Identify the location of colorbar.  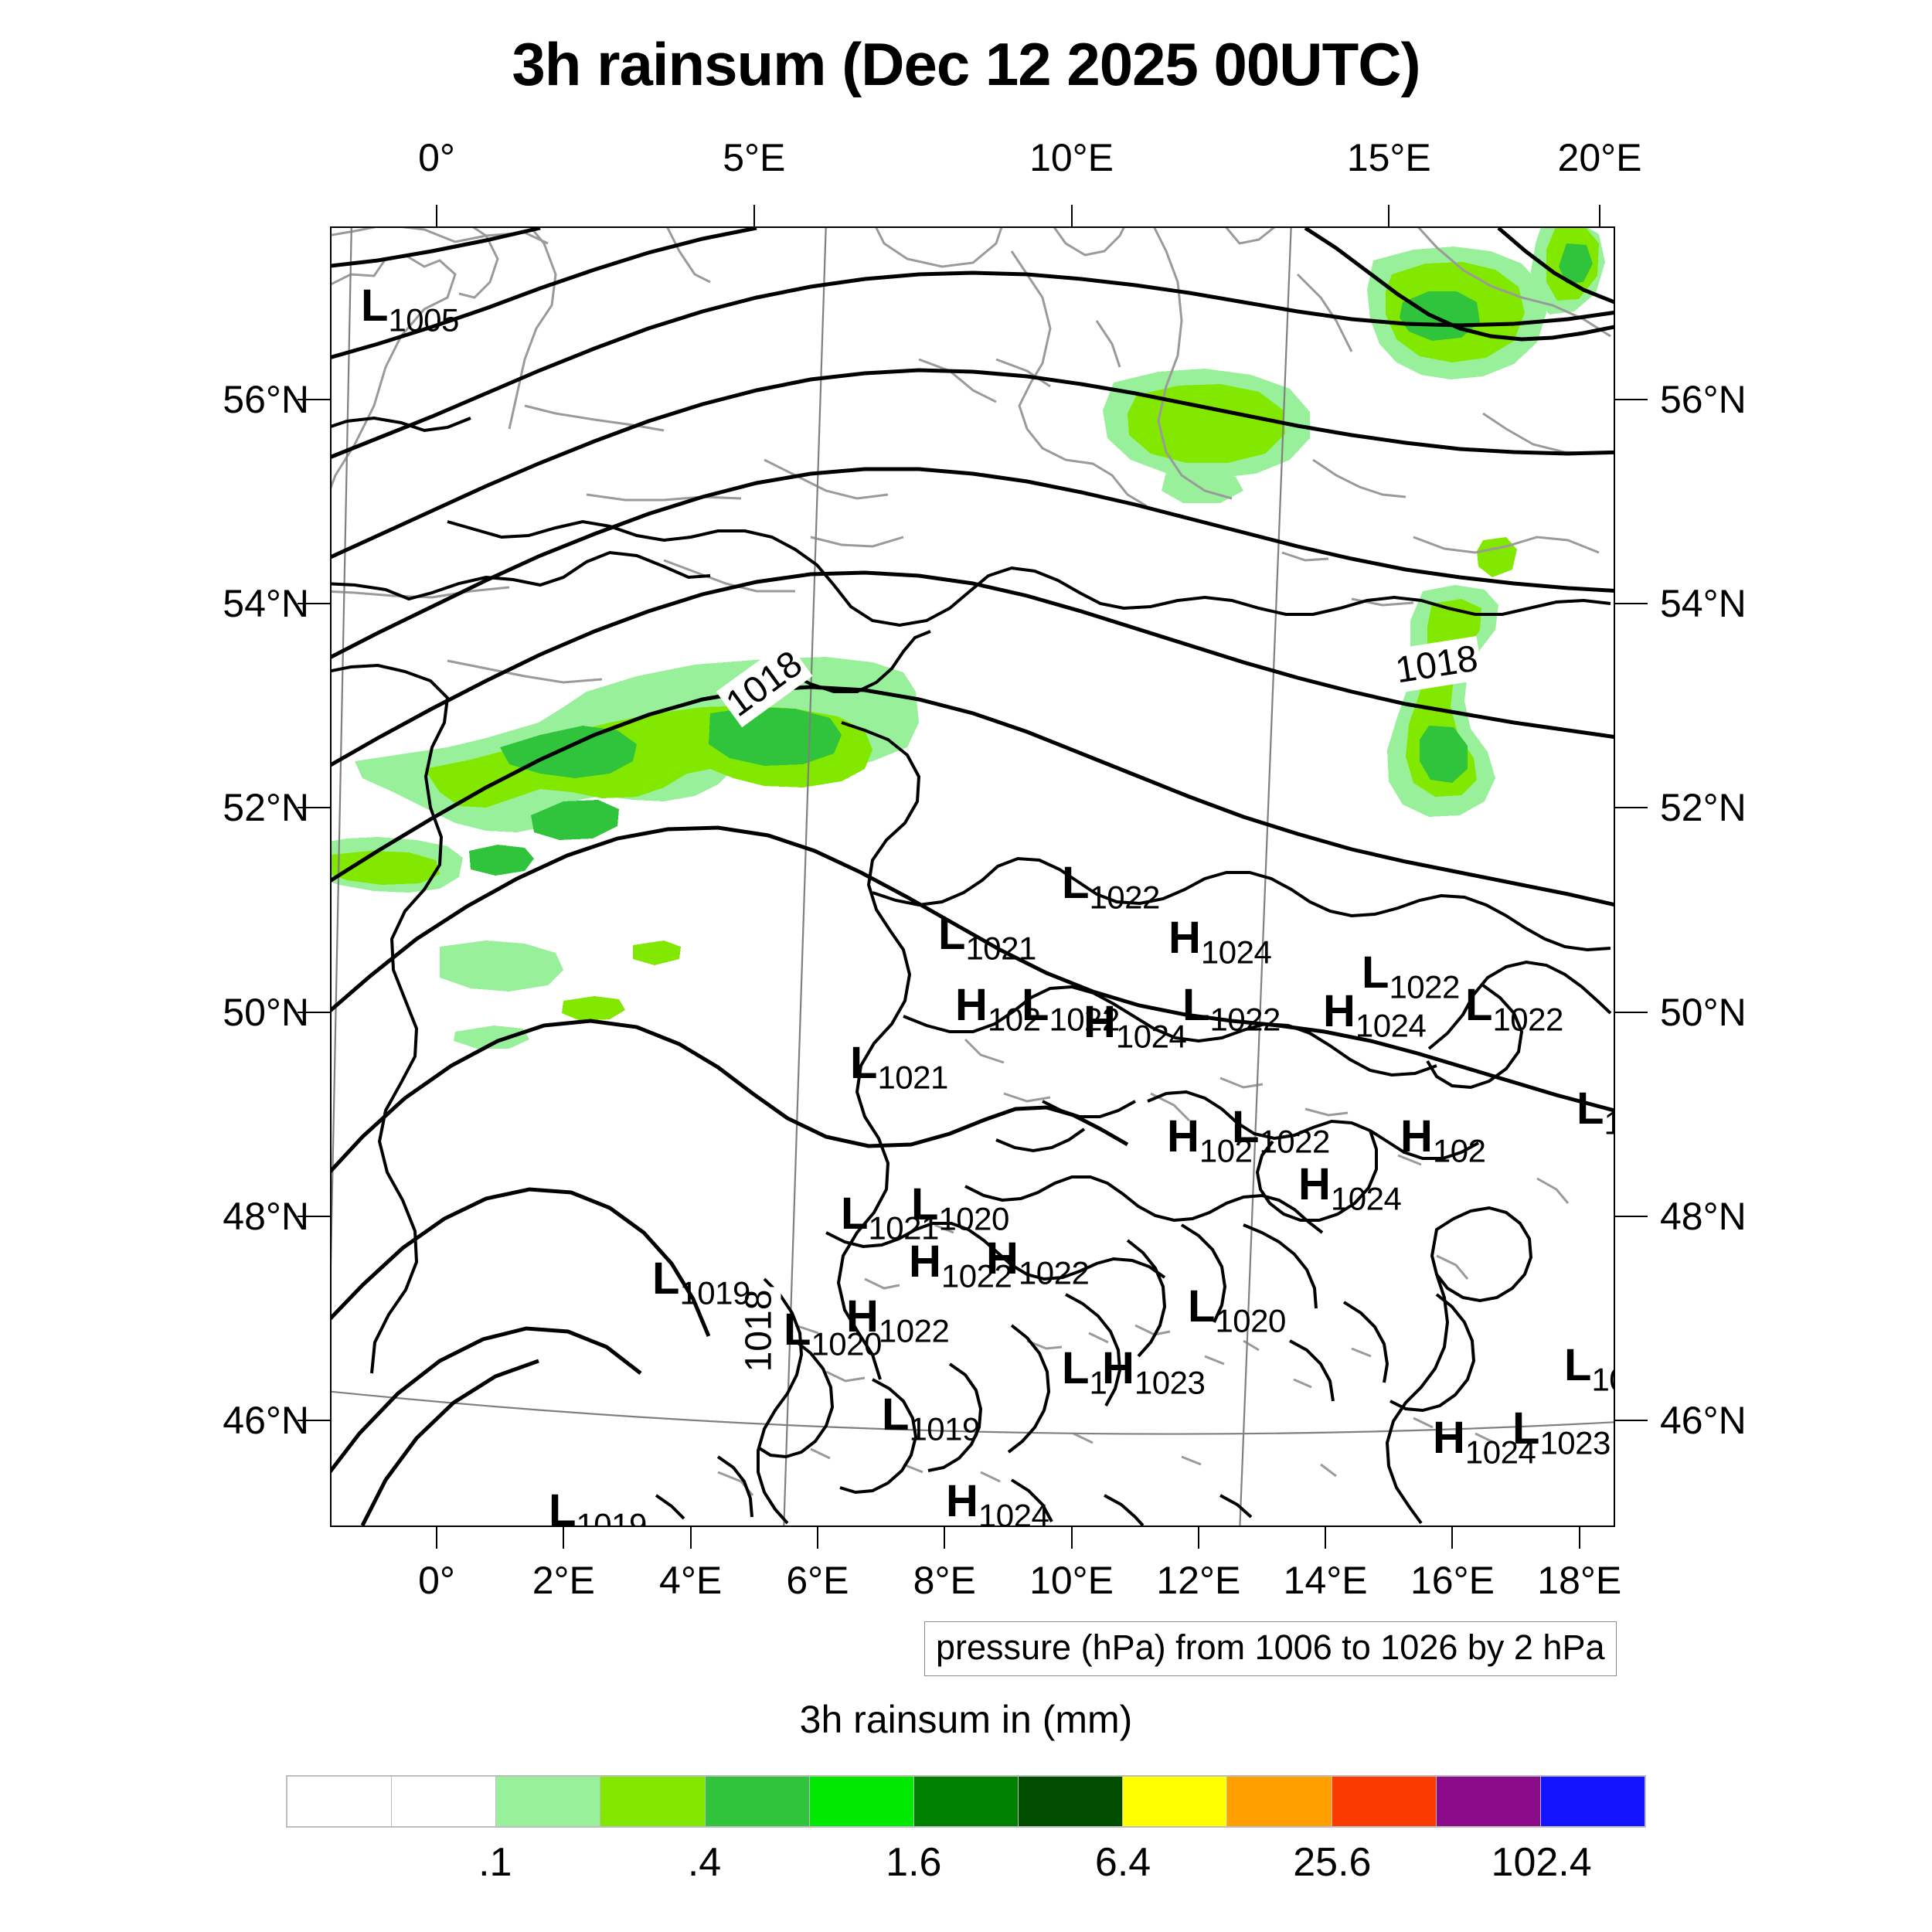
(966, 1801).